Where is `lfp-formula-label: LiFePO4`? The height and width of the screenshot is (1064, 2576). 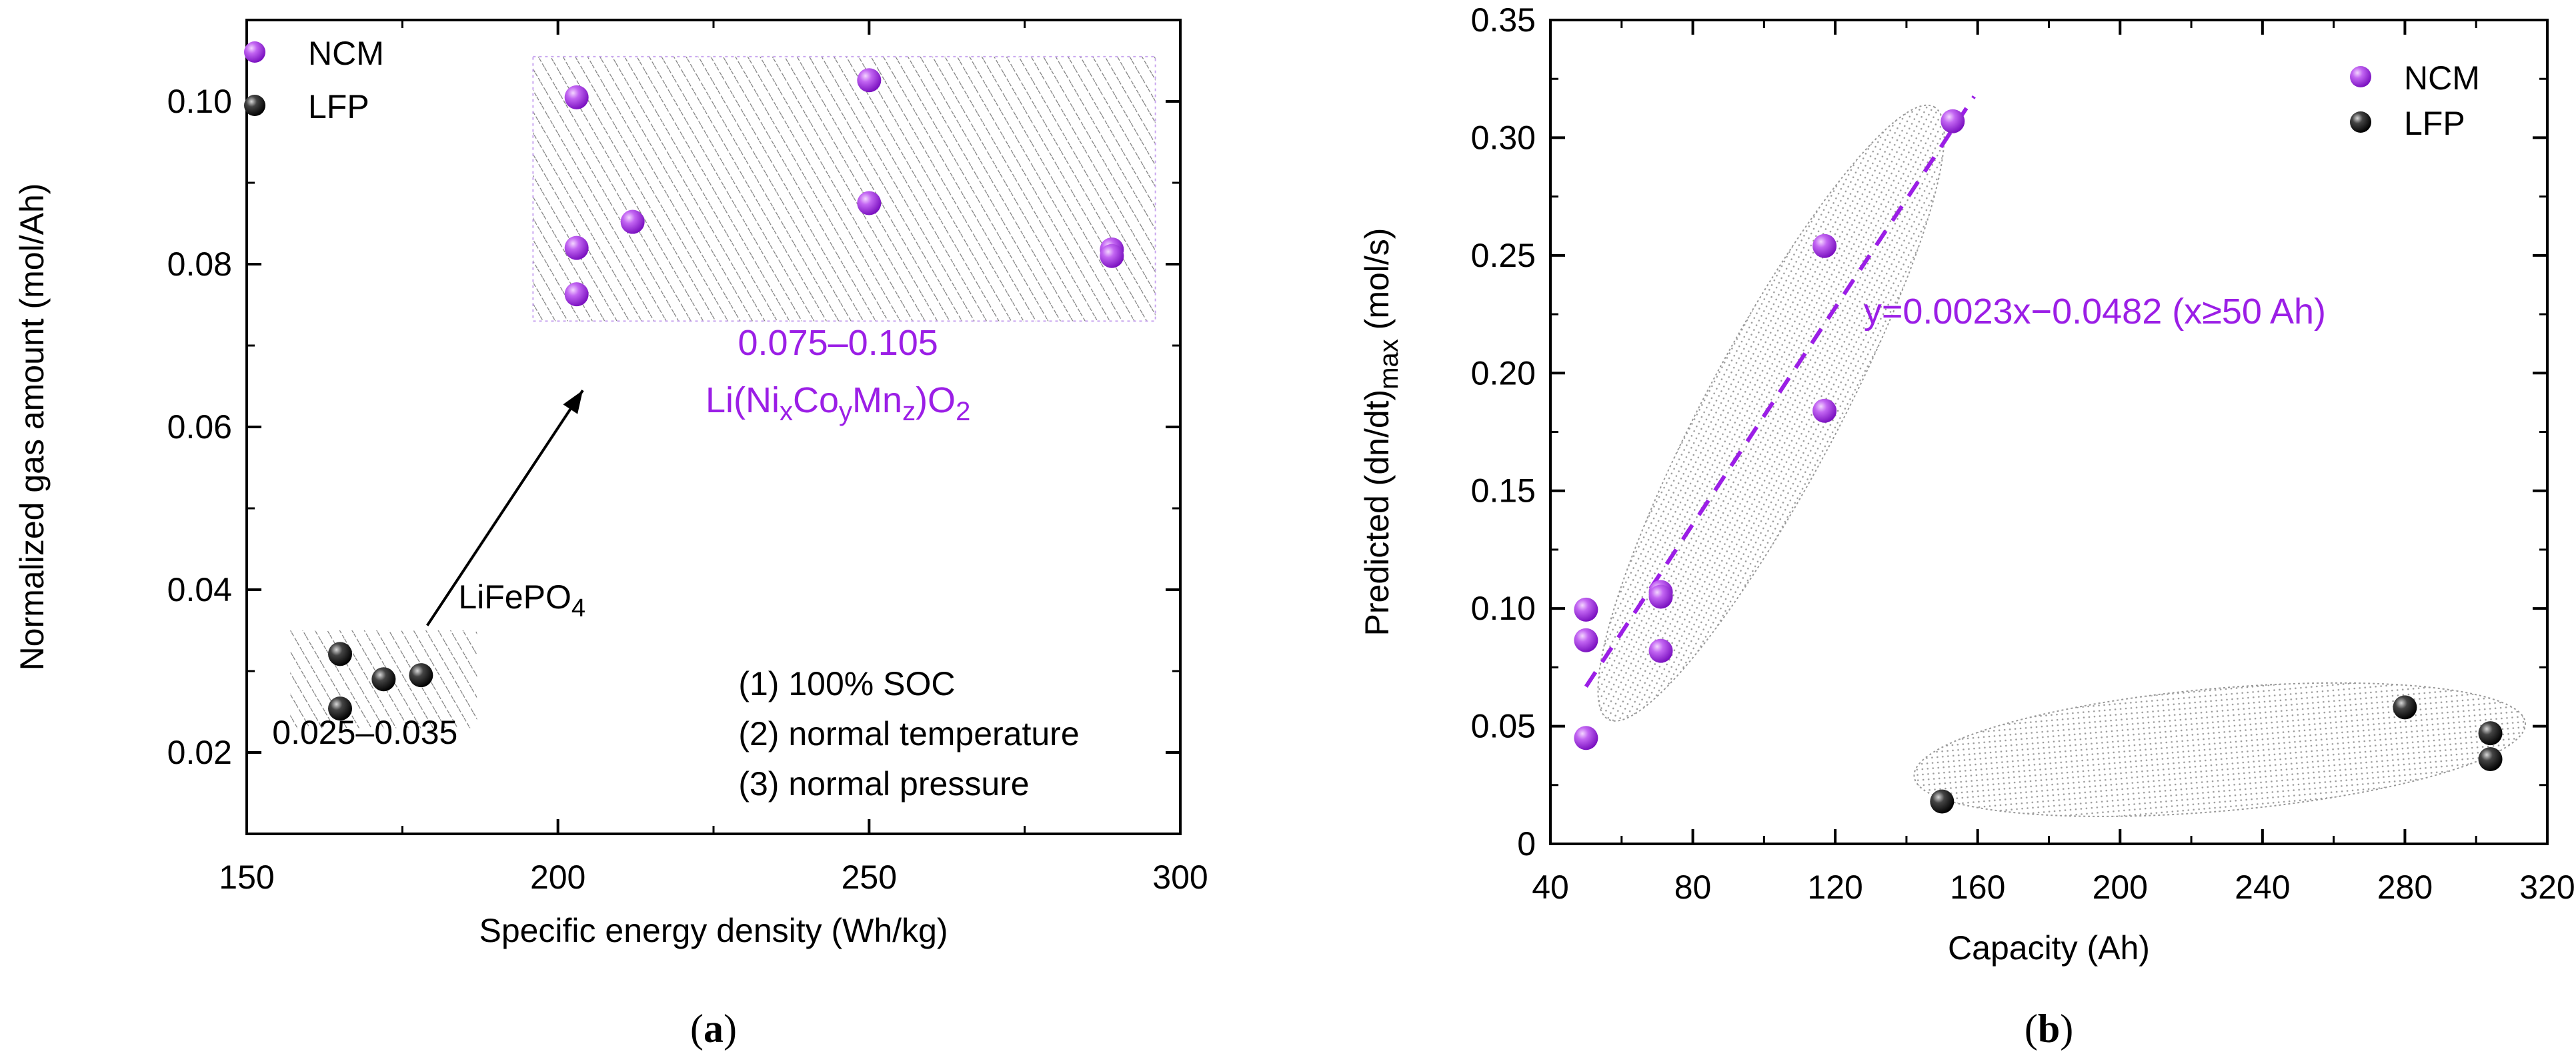 lfp-formula-label: LiFePO4 is located at coordinates (521, 600).